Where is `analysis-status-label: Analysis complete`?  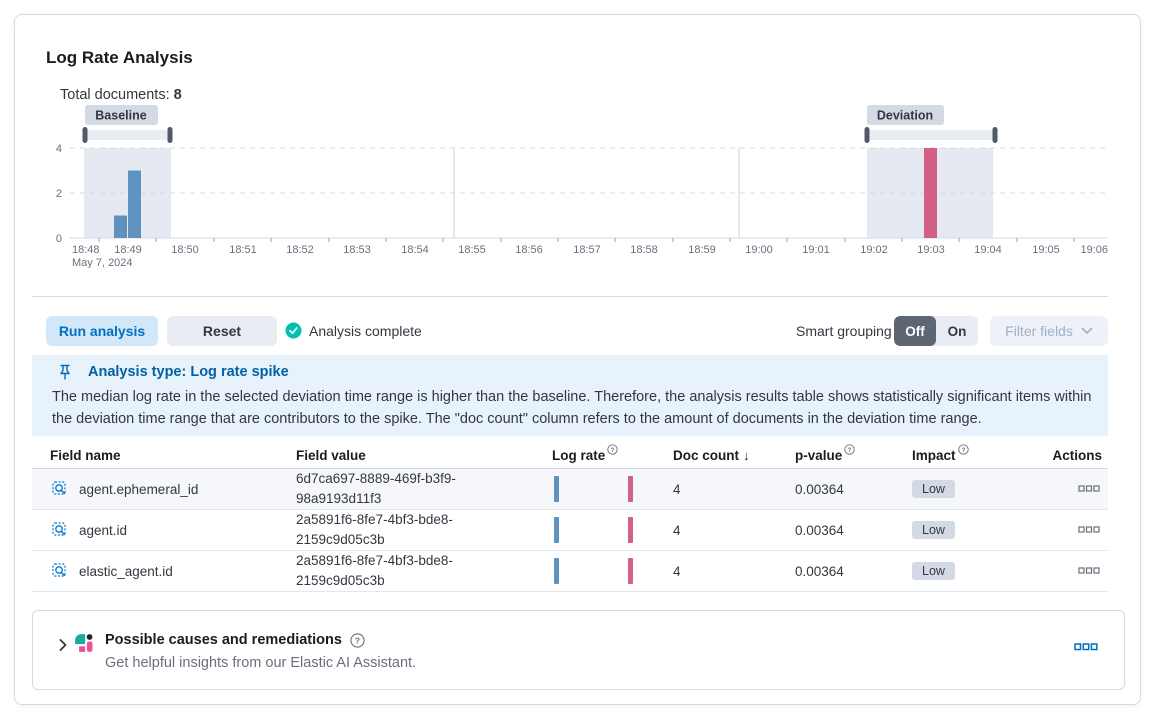 analysis-status-label: Analysis complete is located at coordinates (365, 330).